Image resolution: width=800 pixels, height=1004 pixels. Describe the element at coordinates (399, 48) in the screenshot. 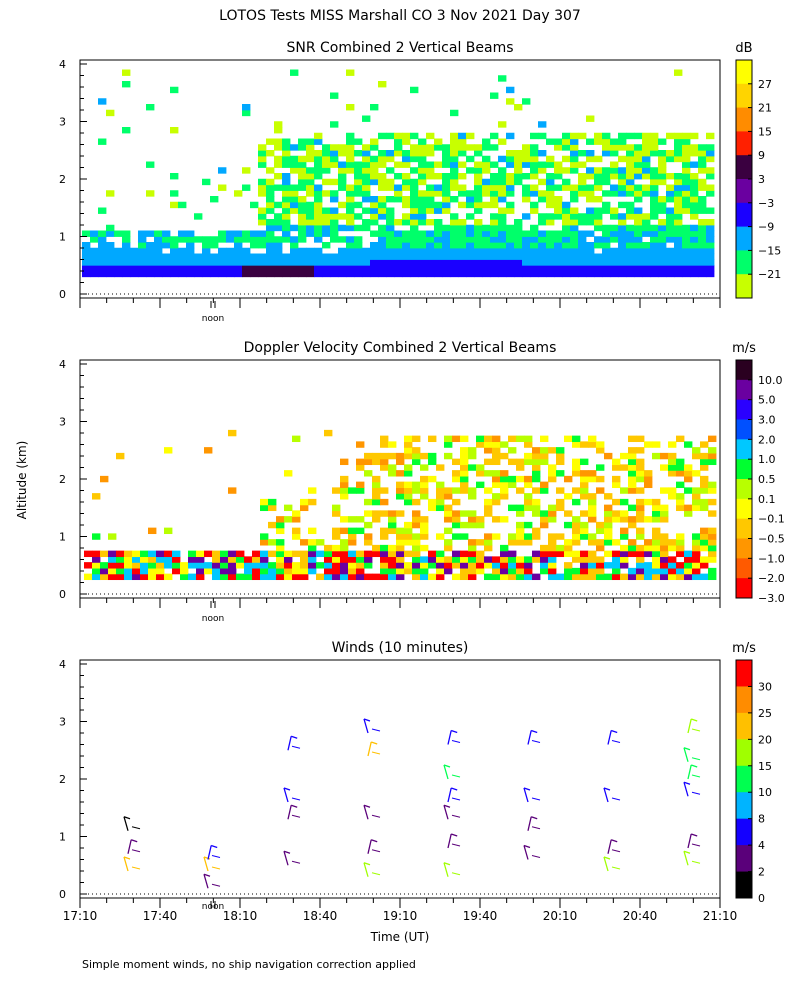

I see `panel-snr-title: SNR Combined 2 Vertical Beams` at that location.